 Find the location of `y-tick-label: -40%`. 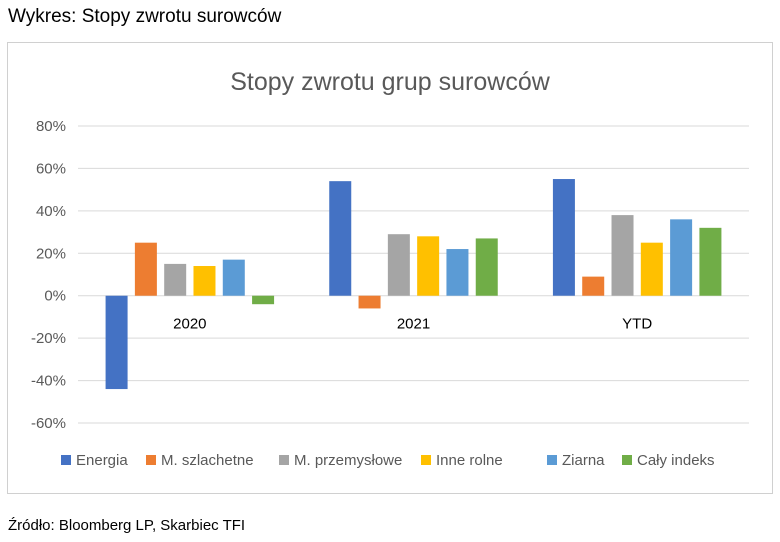

y-tick-label: -40% is located at coordinates (48, 381).